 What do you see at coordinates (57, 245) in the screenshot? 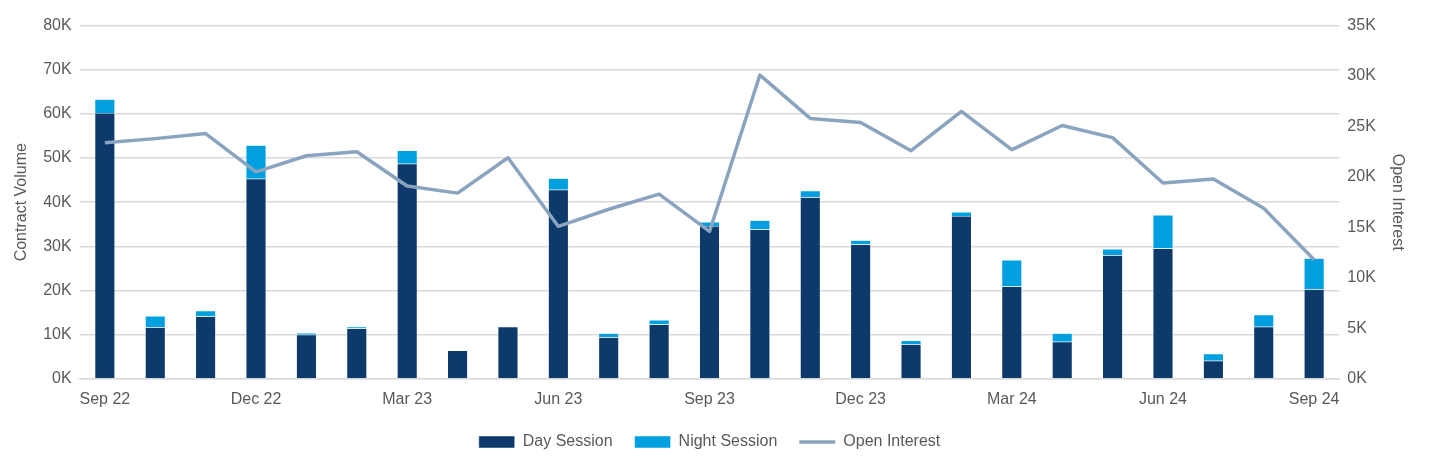
I see `y-tick-label: 30K` at bounding box center [57, 245].